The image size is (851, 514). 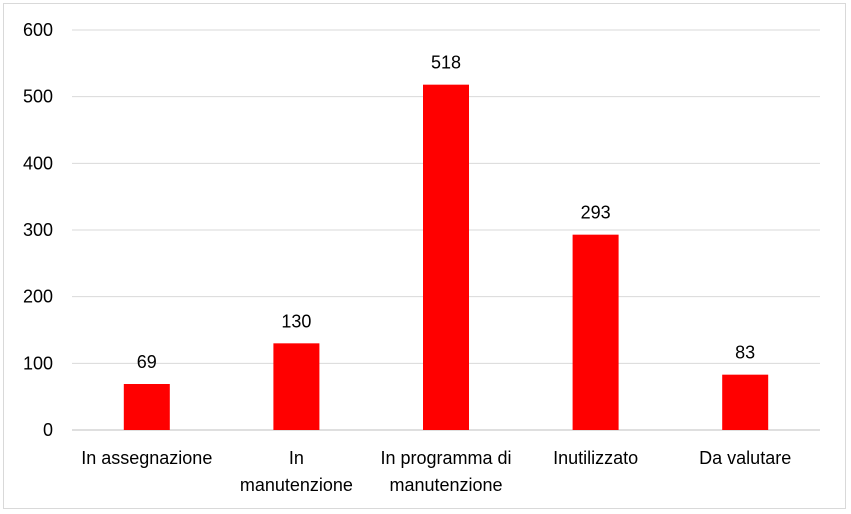 I want to click on y-axis-tick-labels: 0 100 200 300 400 500 600, so click(x=38, y=230).